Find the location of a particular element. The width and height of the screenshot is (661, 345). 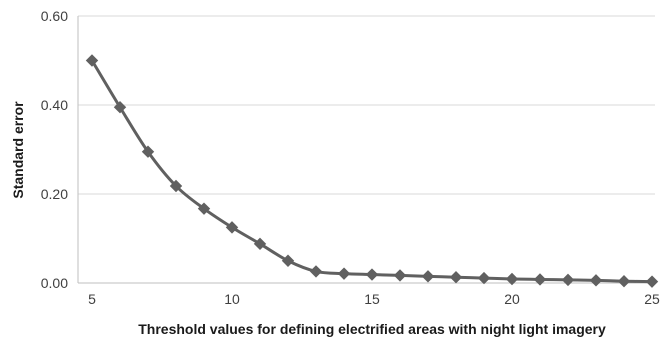

y-tick-label: 0.40 is located at coordinates (54, 105).